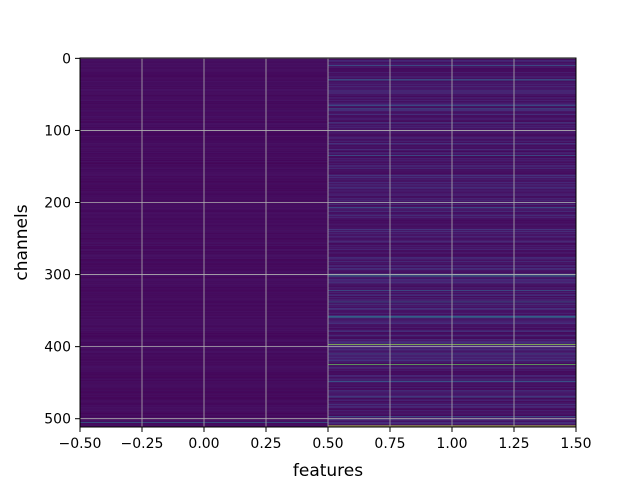  I want to click on y-tick-label: 200, so click(57, 204).